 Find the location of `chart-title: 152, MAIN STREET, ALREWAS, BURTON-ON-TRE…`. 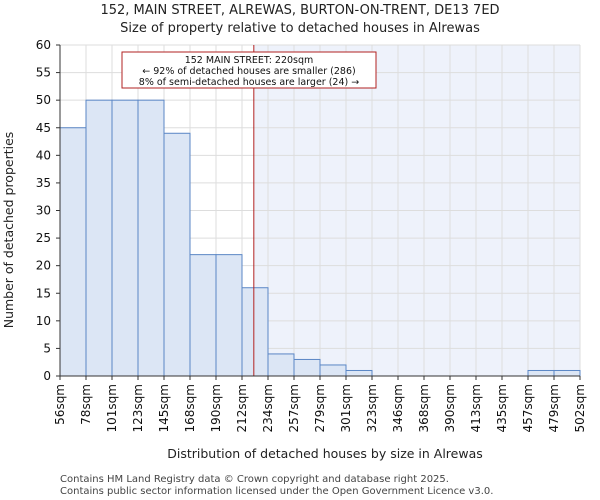

chart-title: 152, MAIN STREET, ALREWAS, BURTON-ON-TRE… is located at coordinates (299, 10).